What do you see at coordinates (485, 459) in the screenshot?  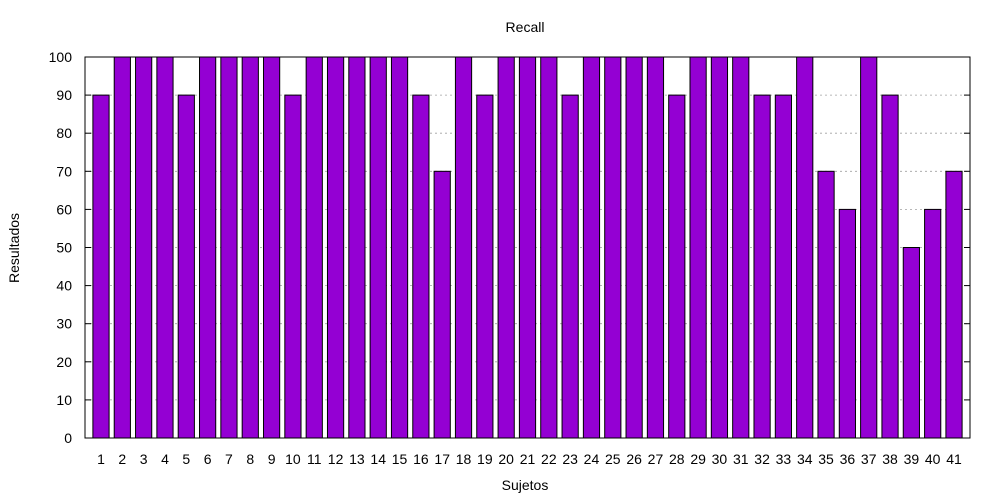 I see `x-tick-label: 19` at bounding box center [485, 459].